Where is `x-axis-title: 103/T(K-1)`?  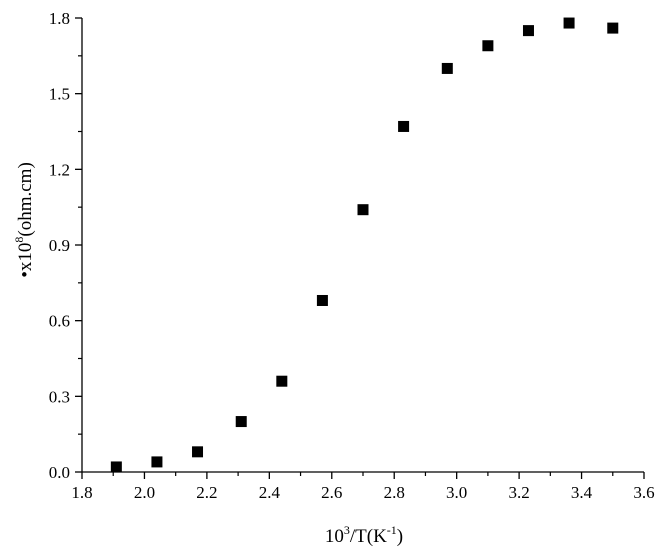
x-axis-title: 103/T(K-1) is located at coordinates (364, 535).